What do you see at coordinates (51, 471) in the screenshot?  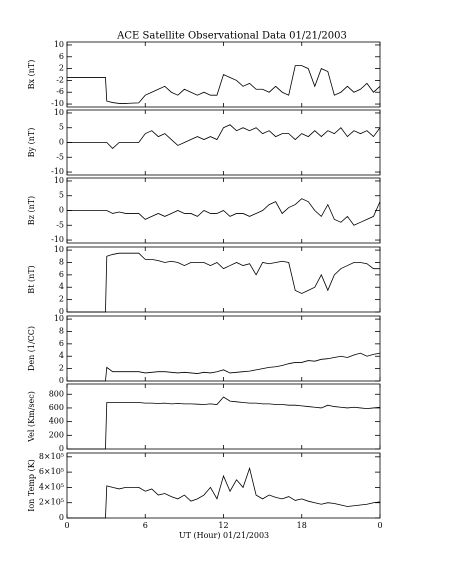 I see `y-tick-label: 6×10⁵` at bounding box center [51, 471].